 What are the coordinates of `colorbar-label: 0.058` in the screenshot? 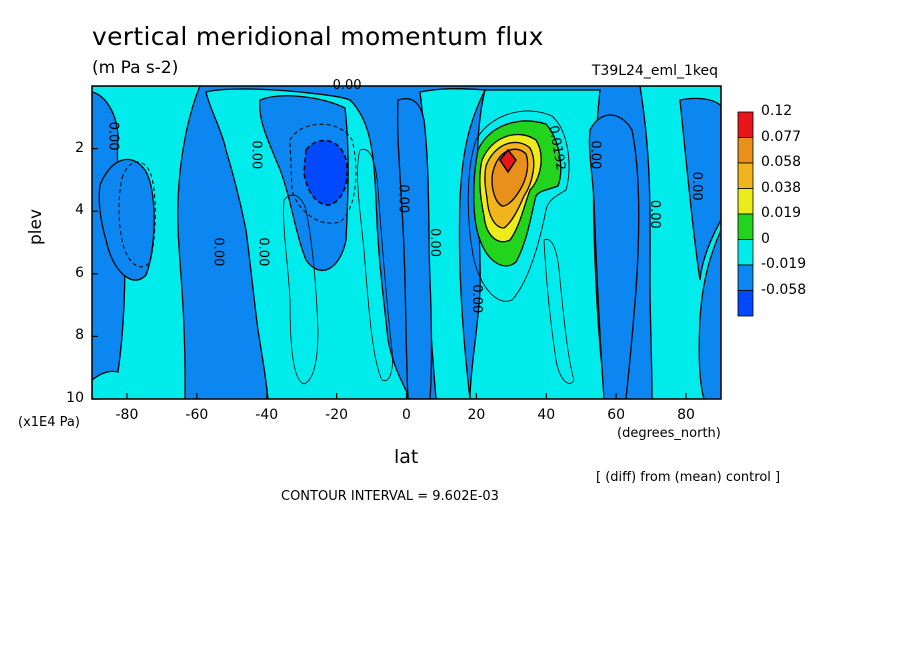 It's located at (781, 162).